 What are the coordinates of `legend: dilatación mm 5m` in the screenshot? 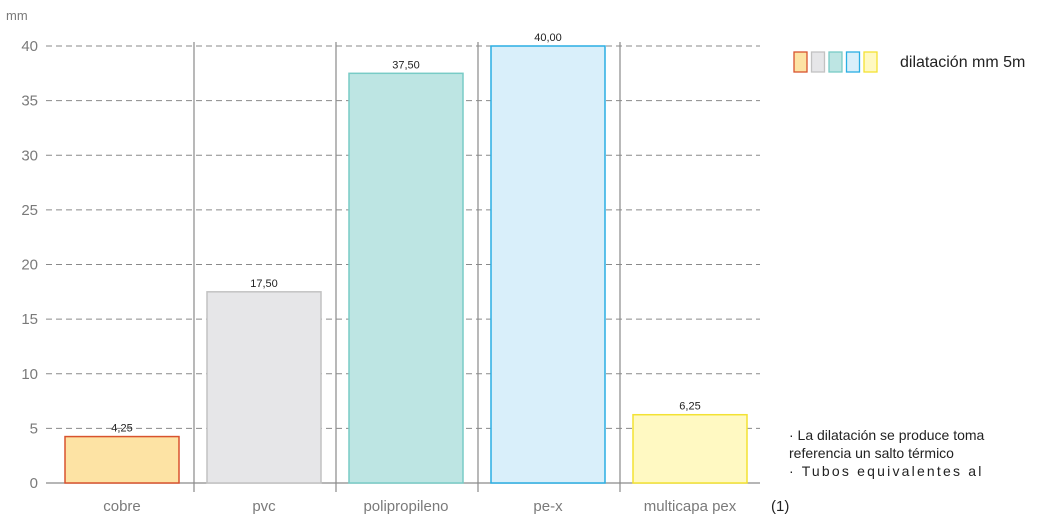 It's located at (909, 62).